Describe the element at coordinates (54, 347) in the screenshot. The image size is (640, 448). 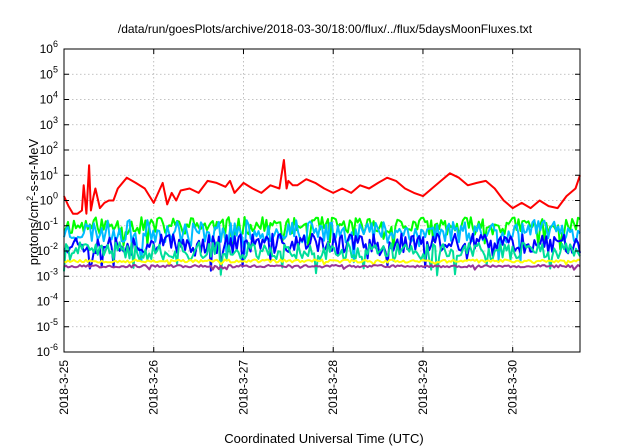
I see `y-tick-exp: -6` at that location.